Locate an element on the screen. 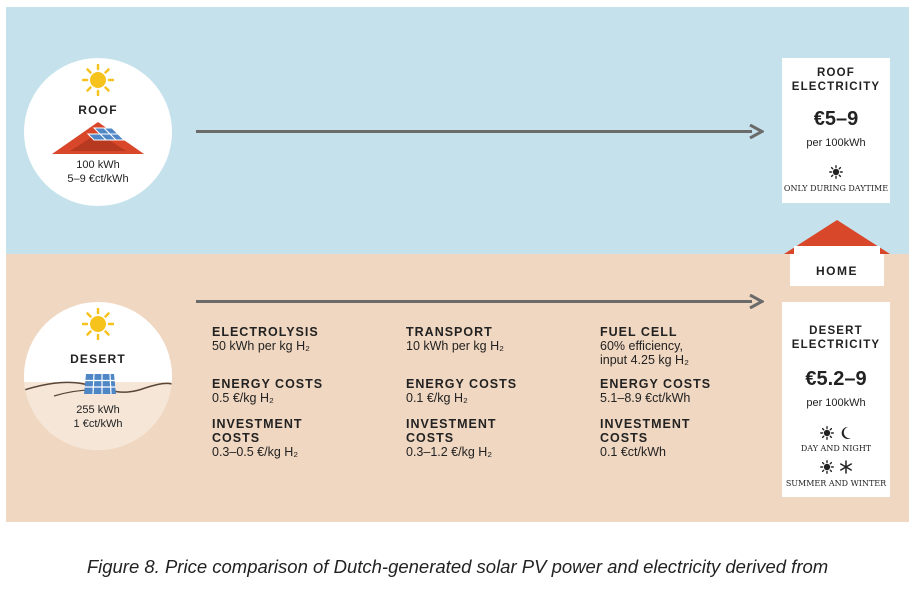  desert-card-note-seasons: SUMMER AND WINTER is located at coordinates (836, 483).